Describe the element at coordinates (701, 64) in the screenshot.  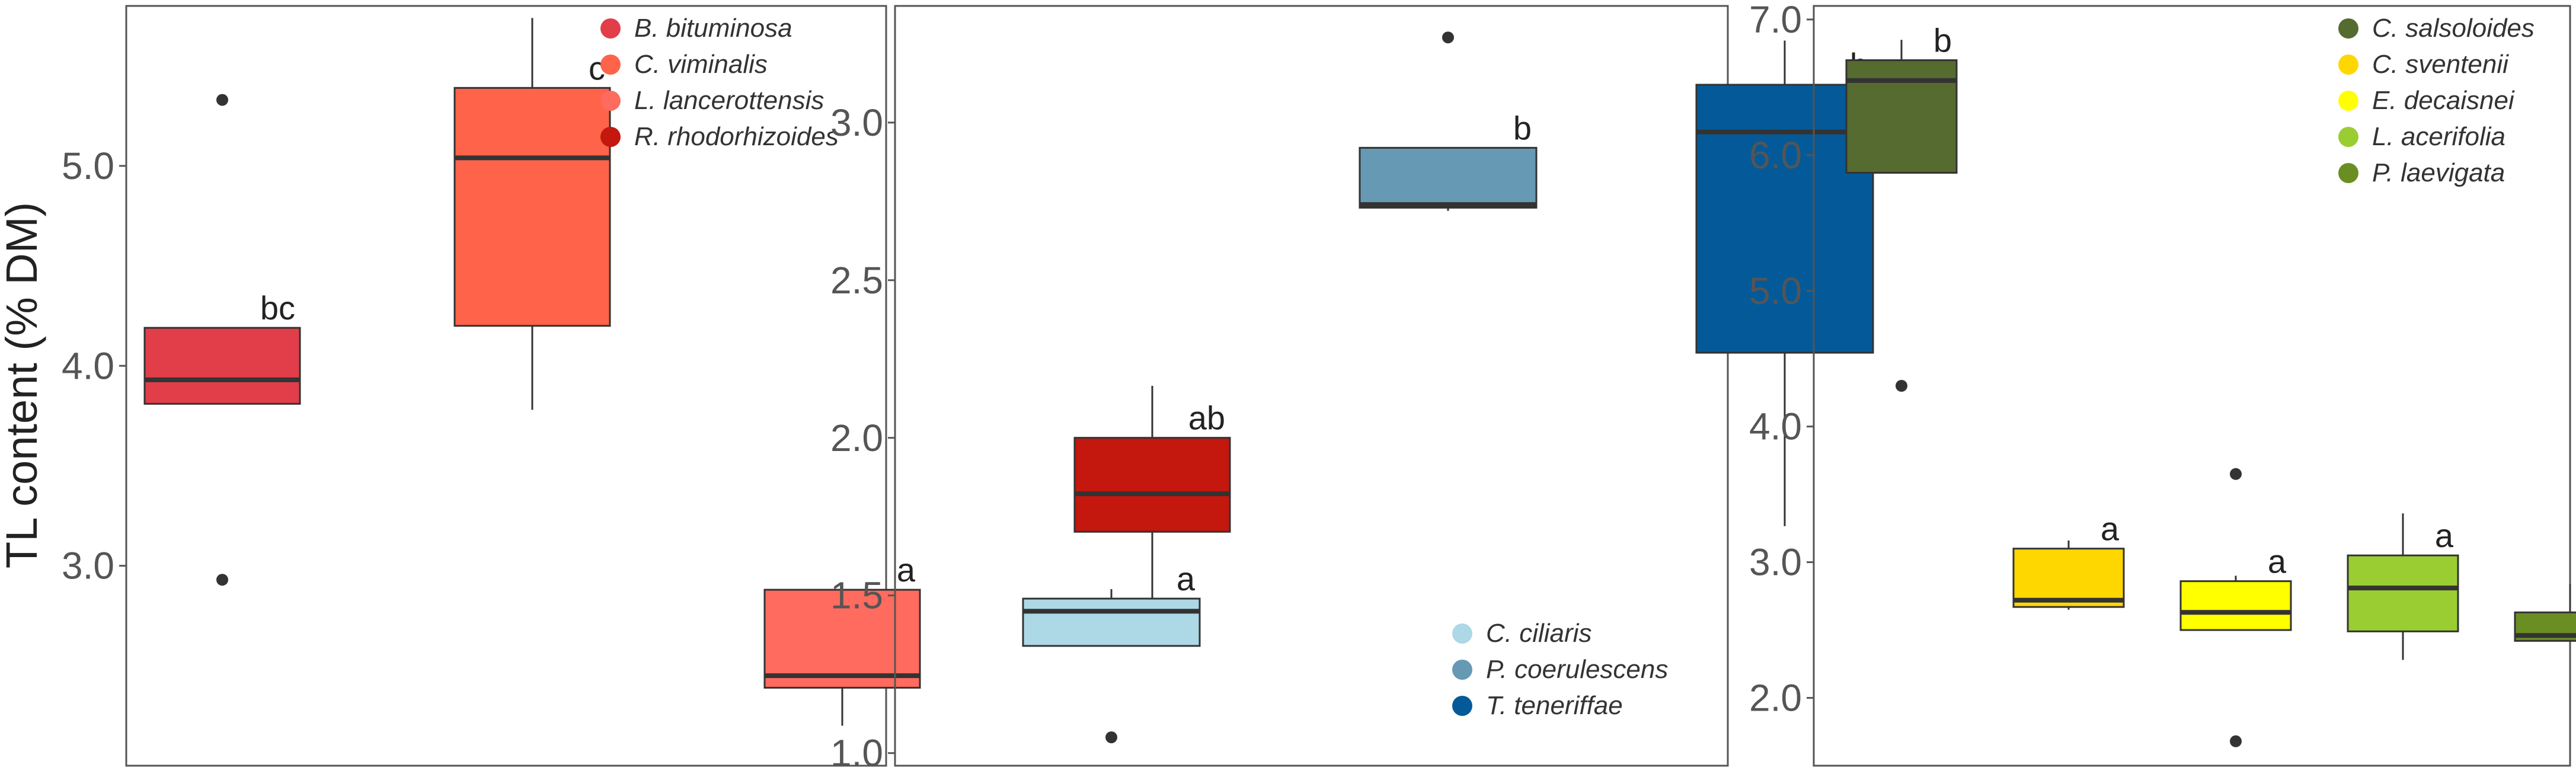
I see `legend-label: C. viminalis` at that location.